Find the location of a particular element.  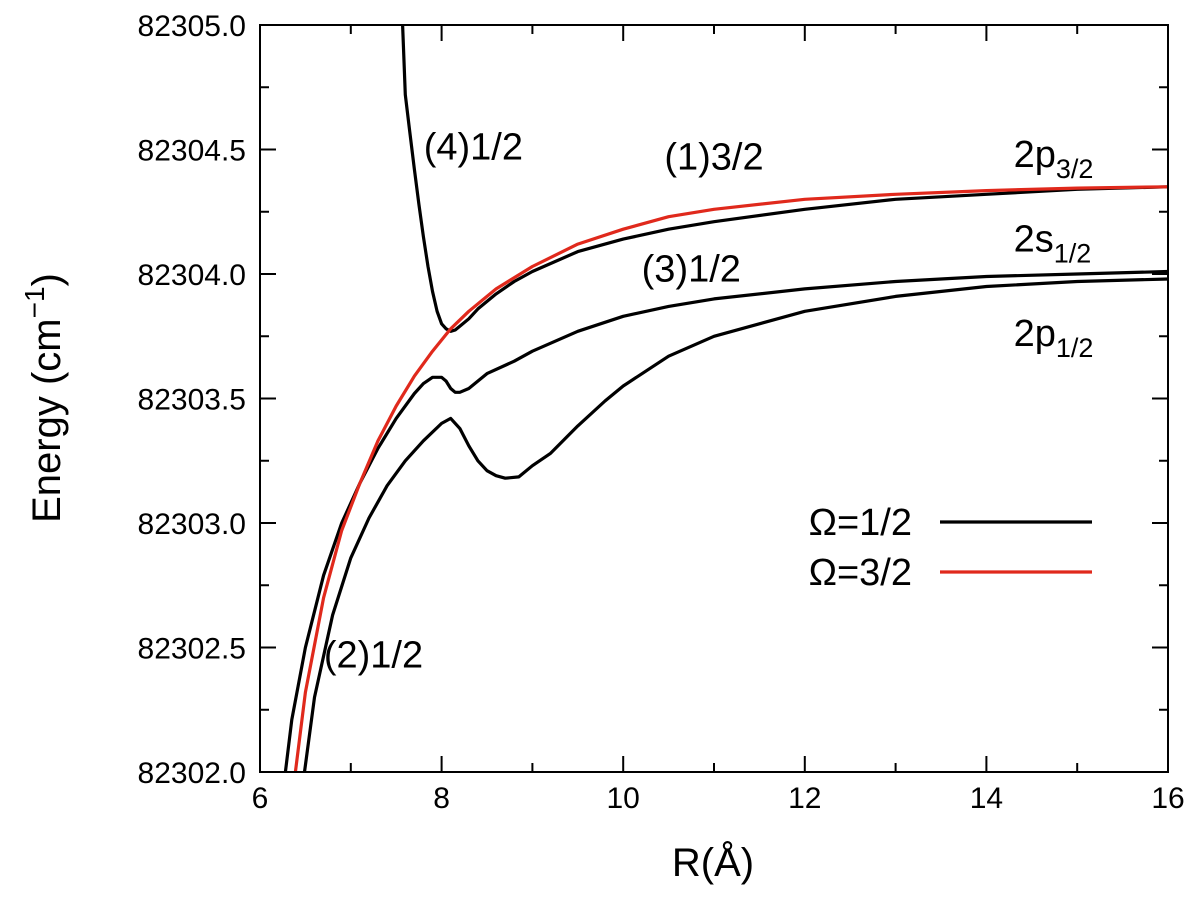

x-tick-label: 16 is located at coordinates (1167, 798).